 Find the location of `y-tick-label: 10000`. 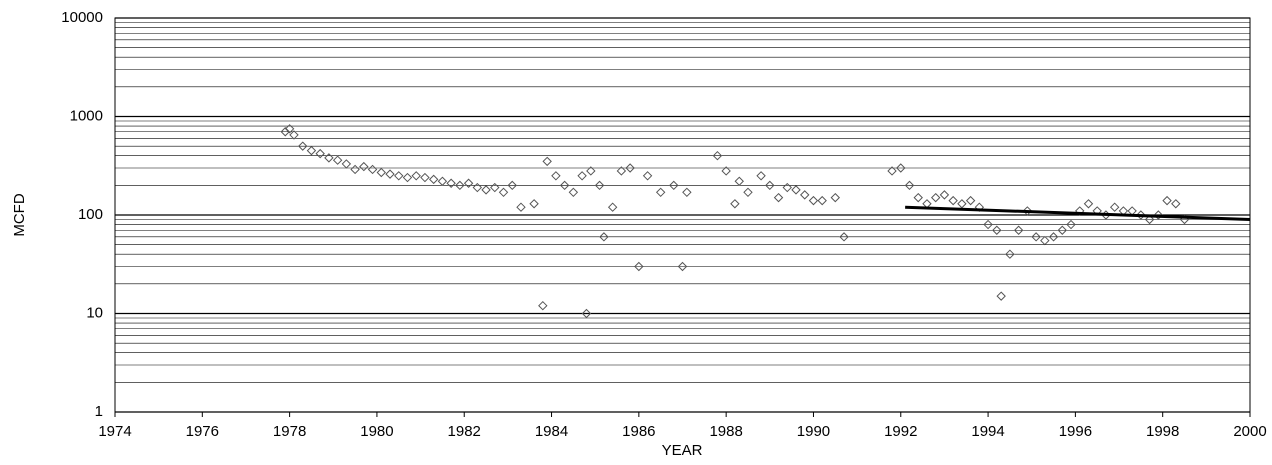

y-tick-label: 10000 is located at coordinates (82, 17).